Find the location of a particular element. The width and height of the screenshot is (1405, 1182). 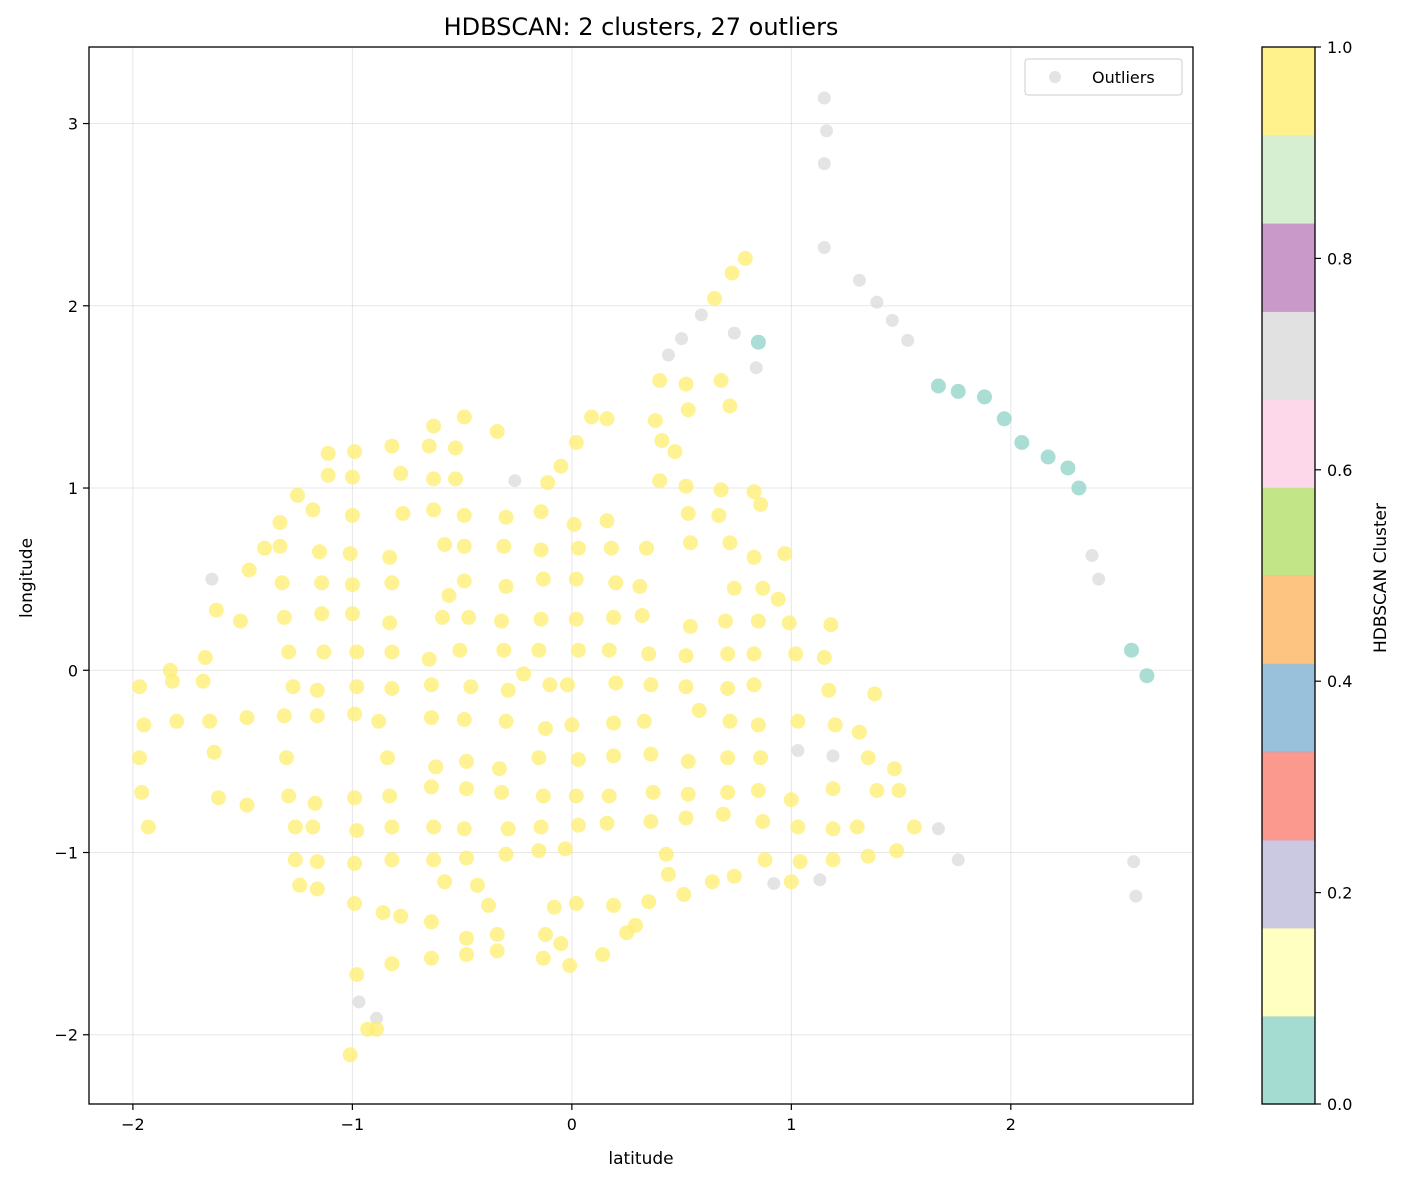

colorbar-tick-label: 0.6 is located at coordinates (1339, 470).